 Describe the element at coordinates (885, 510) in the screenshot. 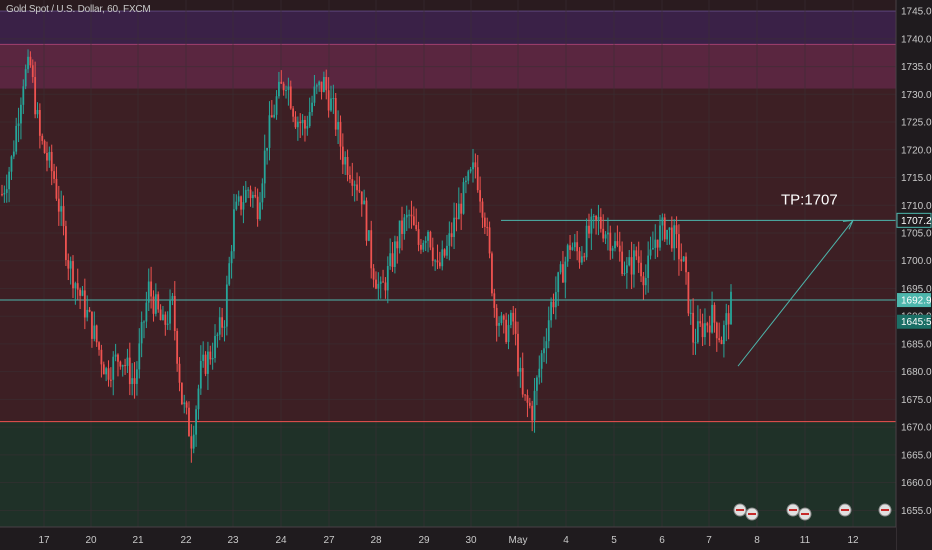

I see `event-flag-stripe-icon` at that location.